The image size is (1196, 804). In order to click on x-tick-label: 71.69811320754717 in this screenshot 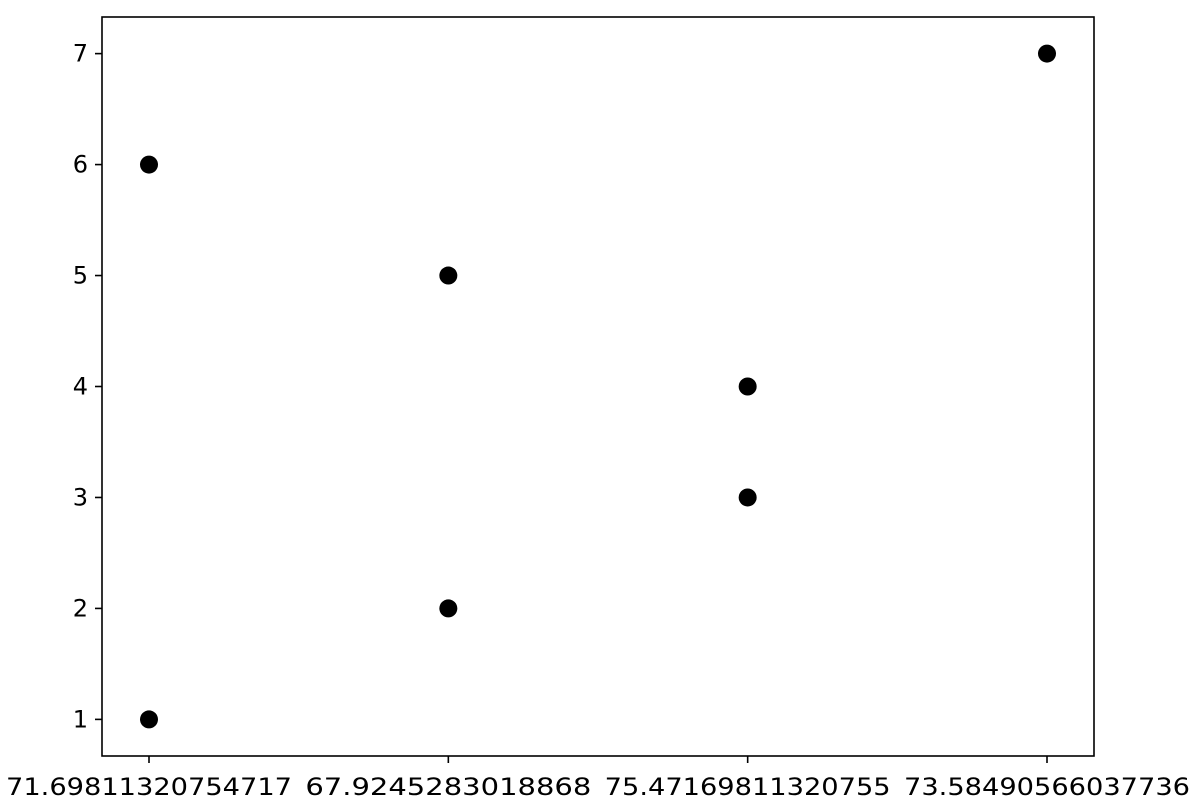, I will do `click(149, 787)`.